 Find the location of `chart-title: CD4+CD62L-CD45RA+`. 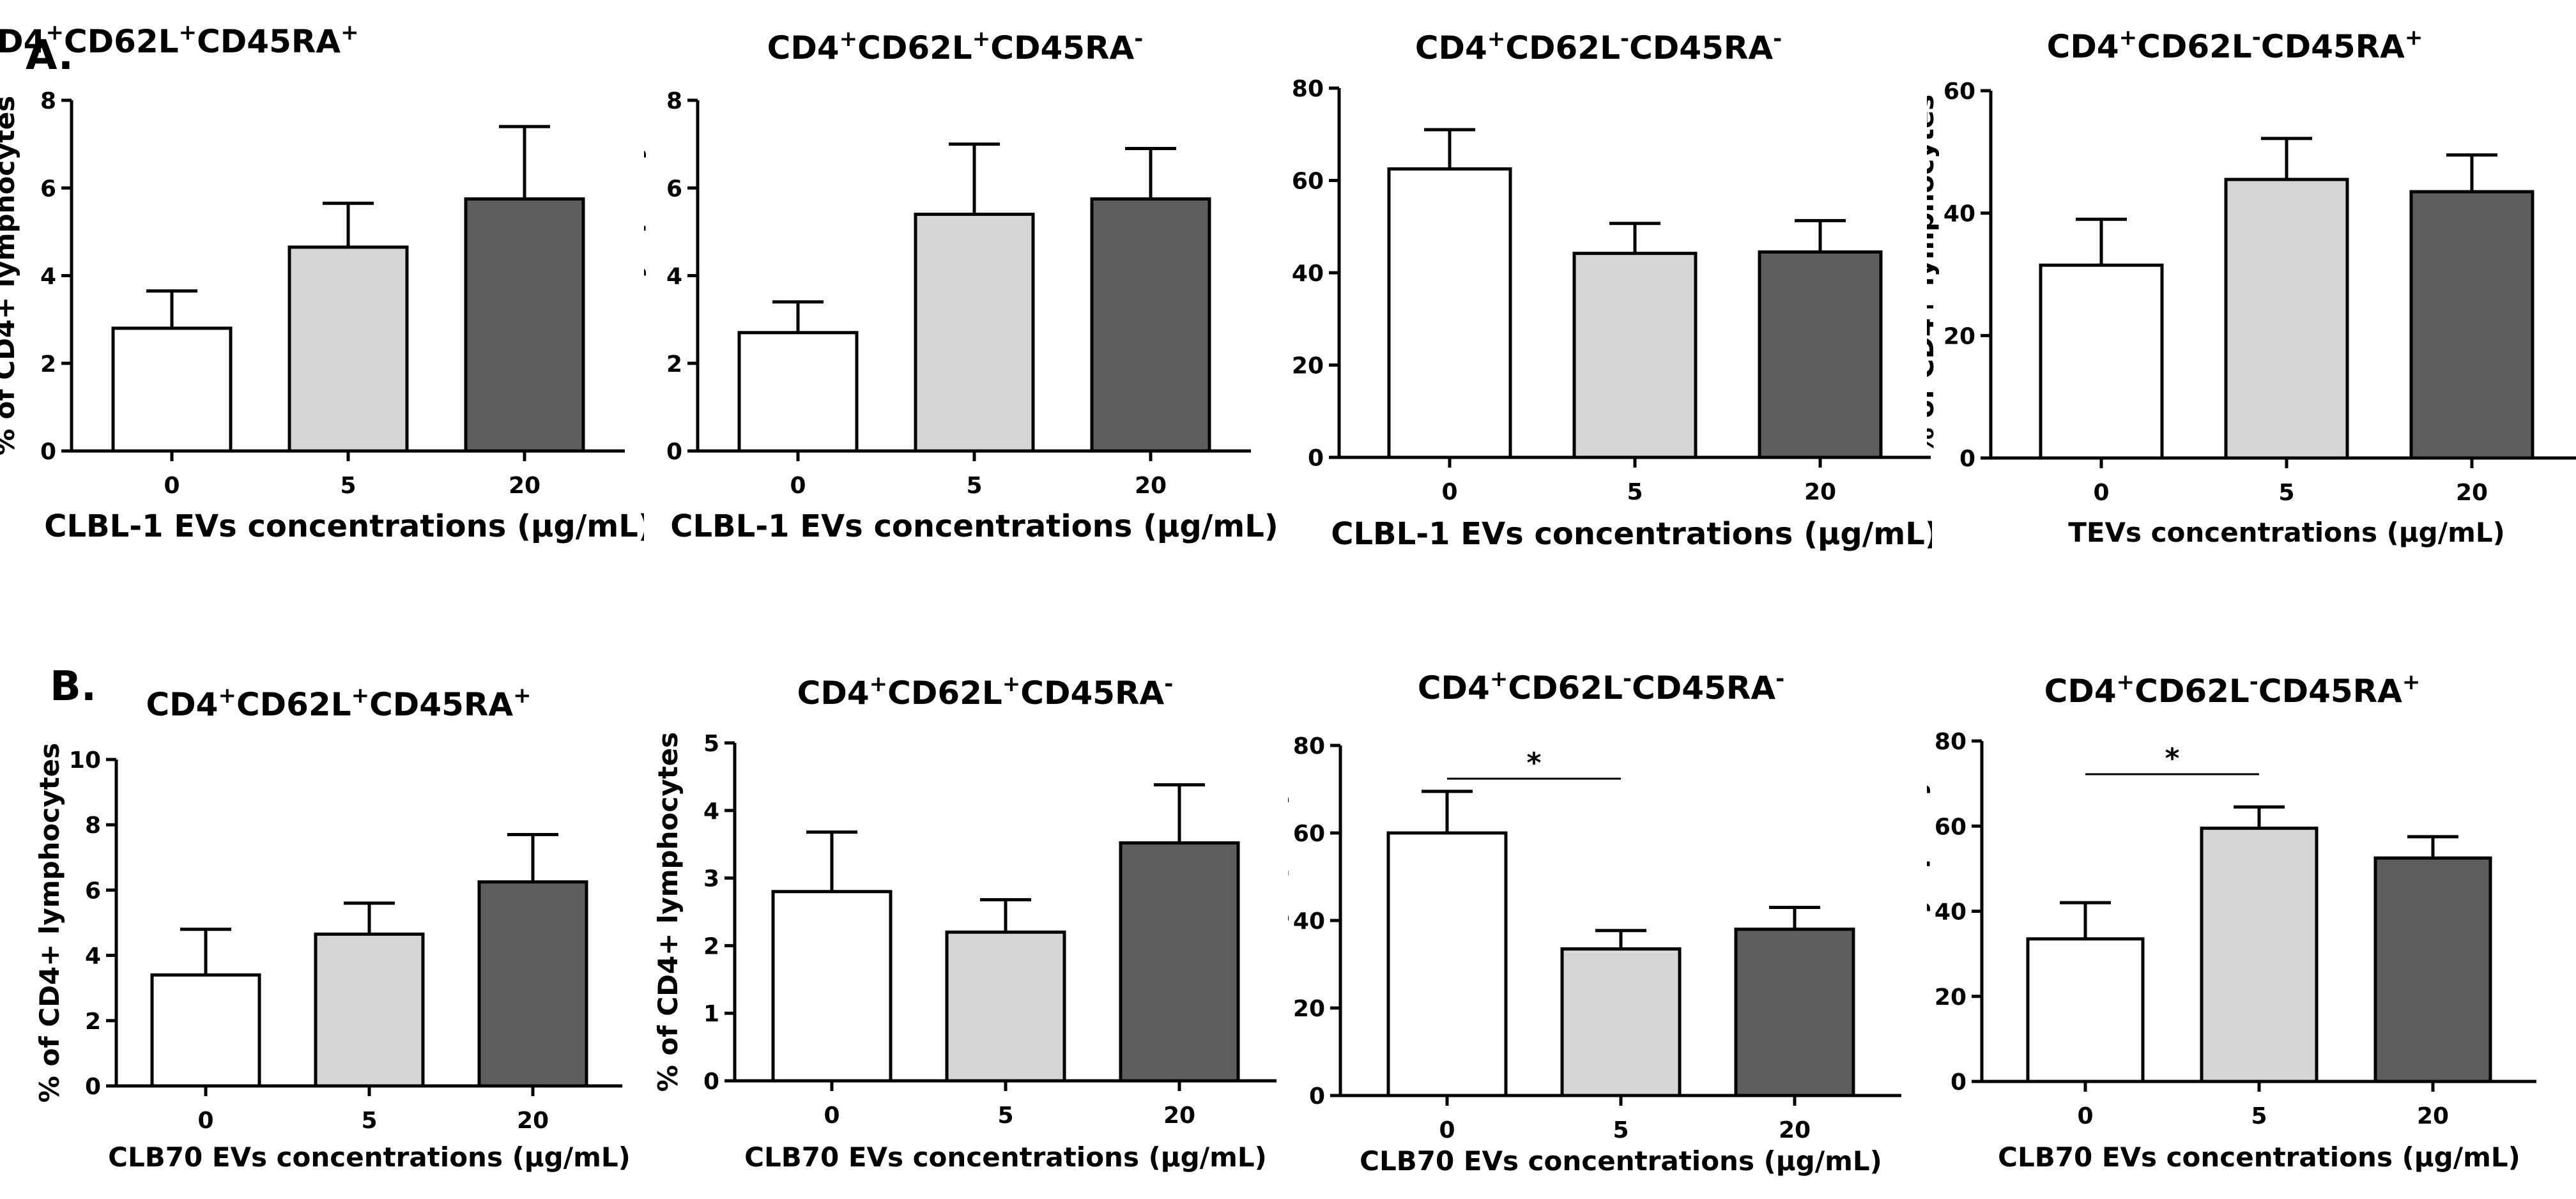

chart-title: CD4+CD62L-CD45RA+ is located at coordinates (2232, 689).